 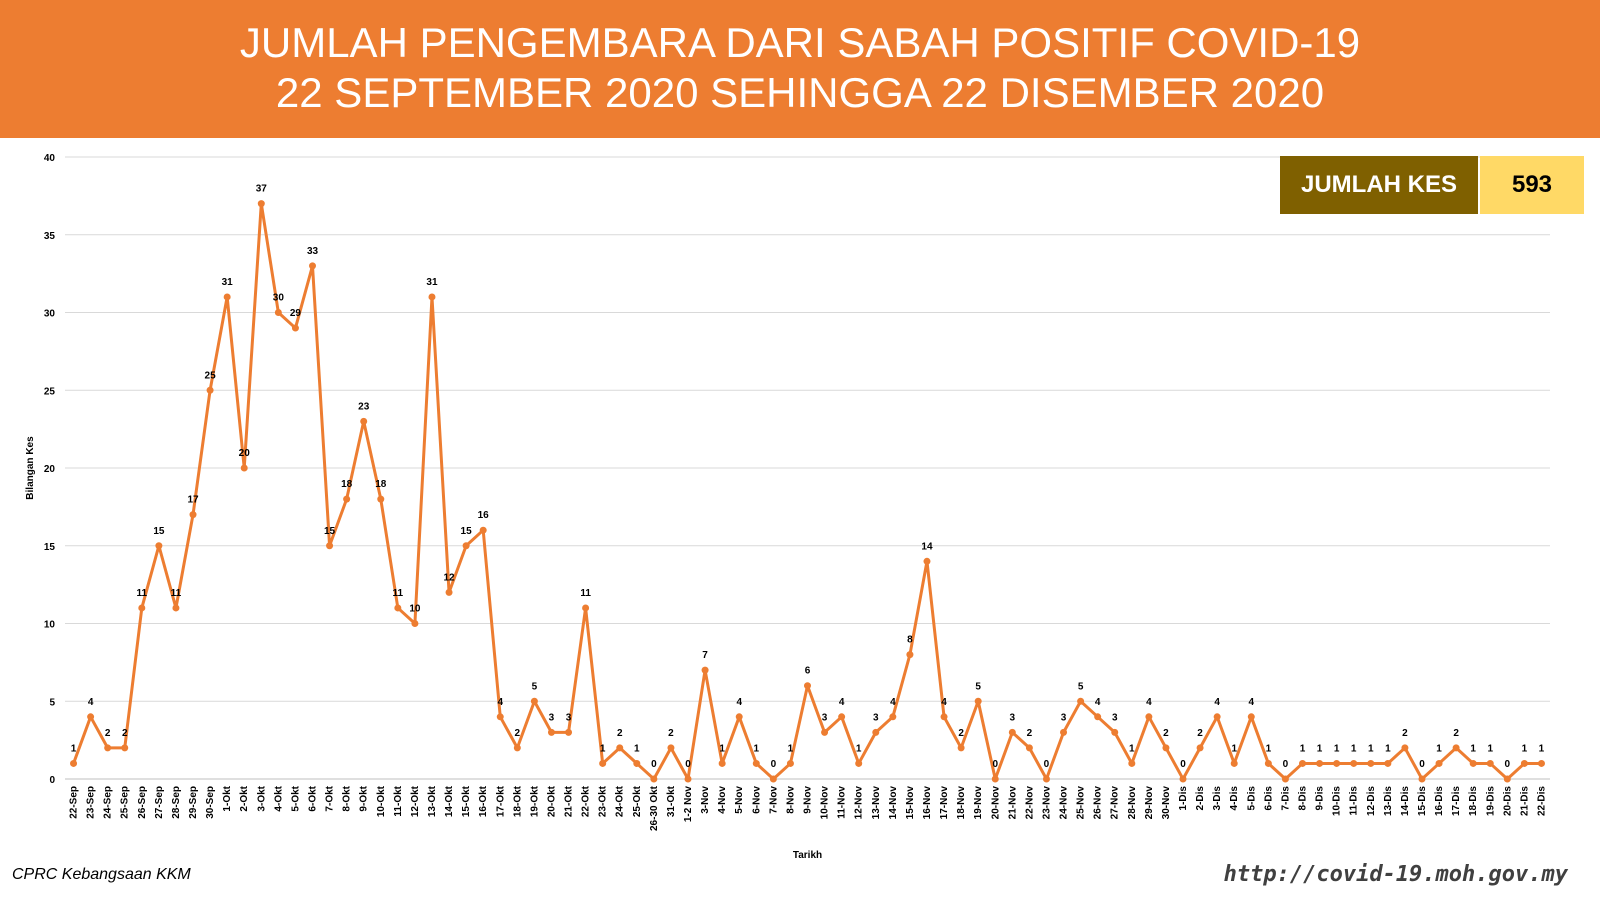 What do you see at coordinates (1422, 801) in the screenshot?
I see `x-tick-label: 15-Dis` at bounding box center [1422, 801].